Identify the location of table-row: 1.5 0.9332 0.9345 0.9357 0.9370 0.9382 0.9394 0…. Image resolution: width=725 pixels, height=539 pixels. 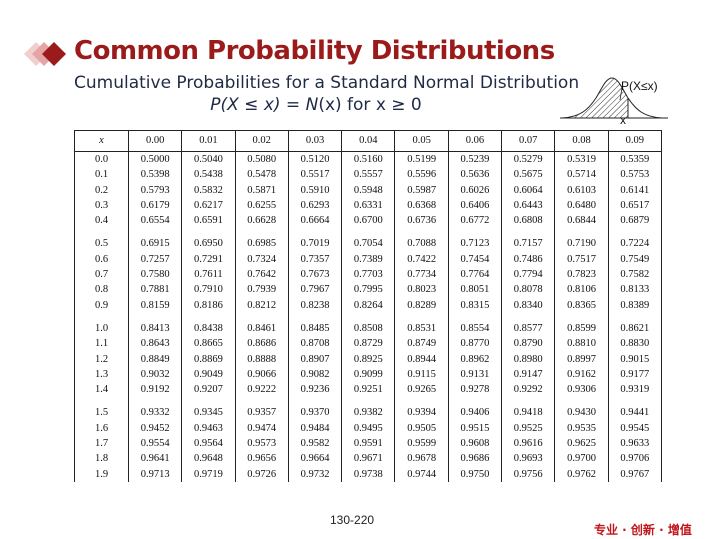
(368, 413).